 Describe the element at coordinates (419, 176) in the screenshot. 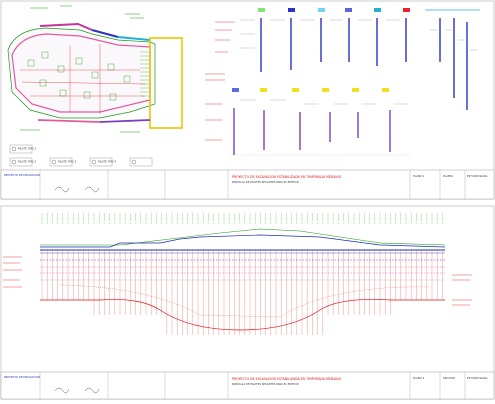

I see `drawing-number: PLANO 1` at that location.